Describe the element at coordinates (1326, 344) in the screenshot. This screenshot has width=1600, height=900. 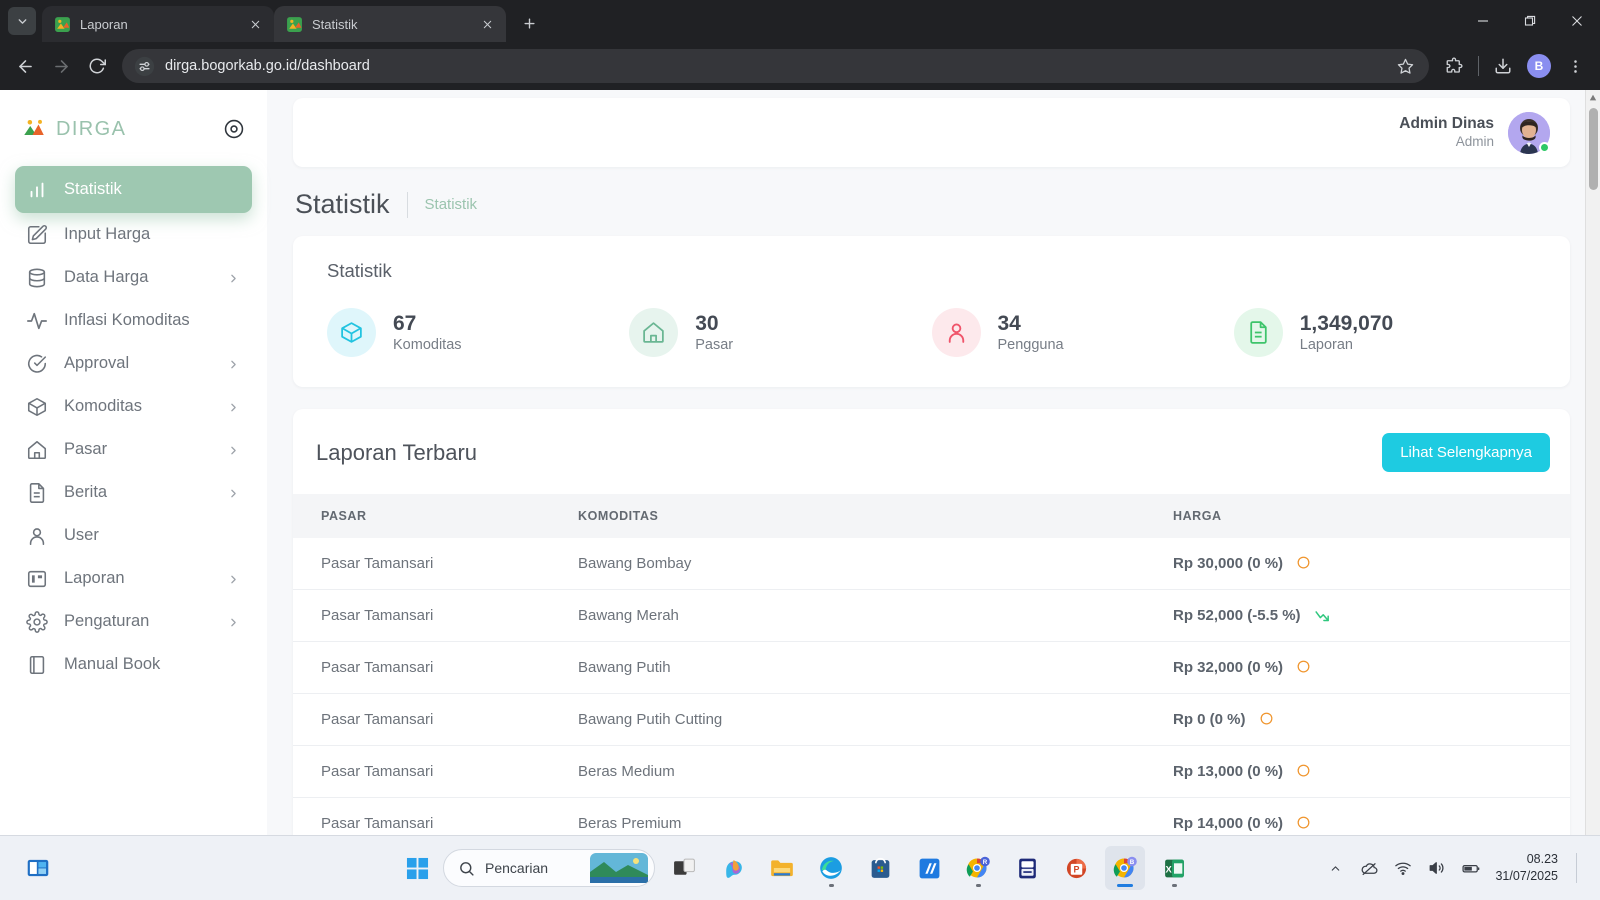
I see `stat-label: Laporan` at that location.